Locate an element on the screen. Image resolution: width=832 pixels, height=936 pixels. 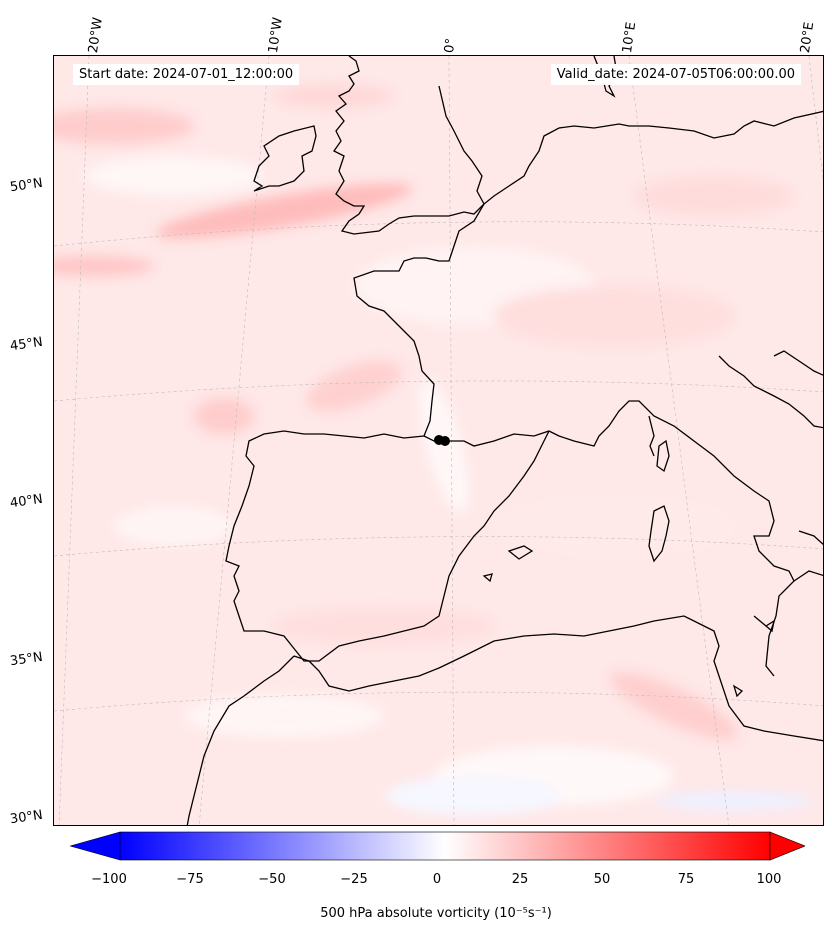
colorbar-tick: −75 is located at coordinates (190, 879).